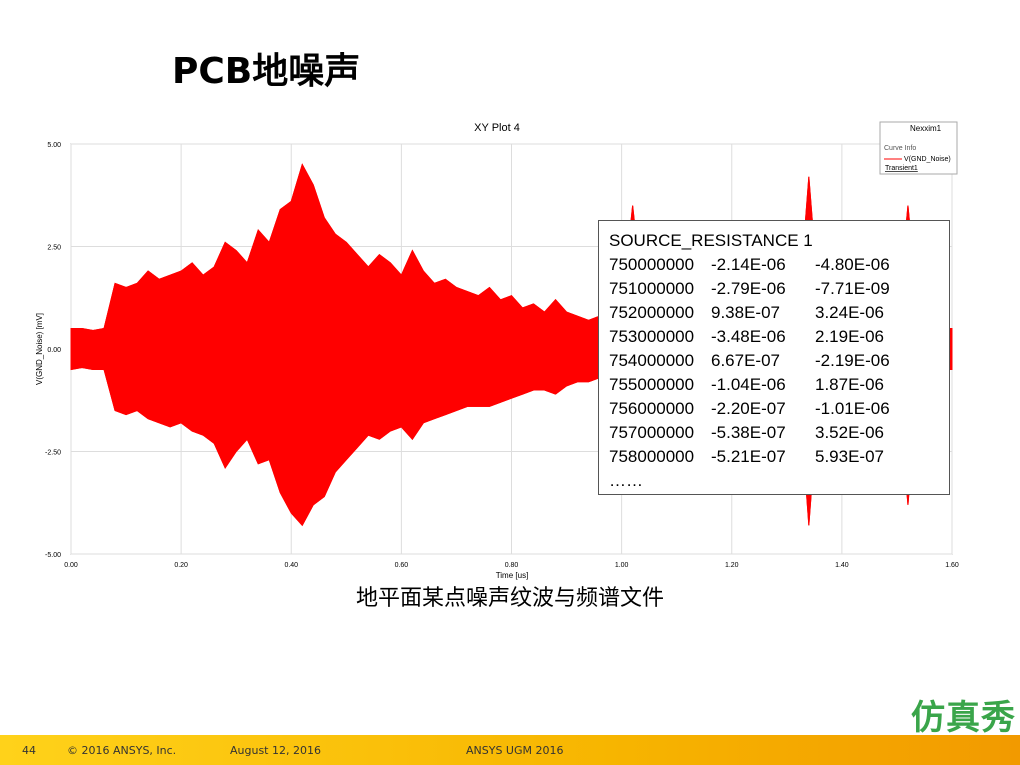 The height and width of the screenshot is (765, 1020). I want to click on table-row: 754000000 6.67E-07 -2.19E-06, so click(774, 361).